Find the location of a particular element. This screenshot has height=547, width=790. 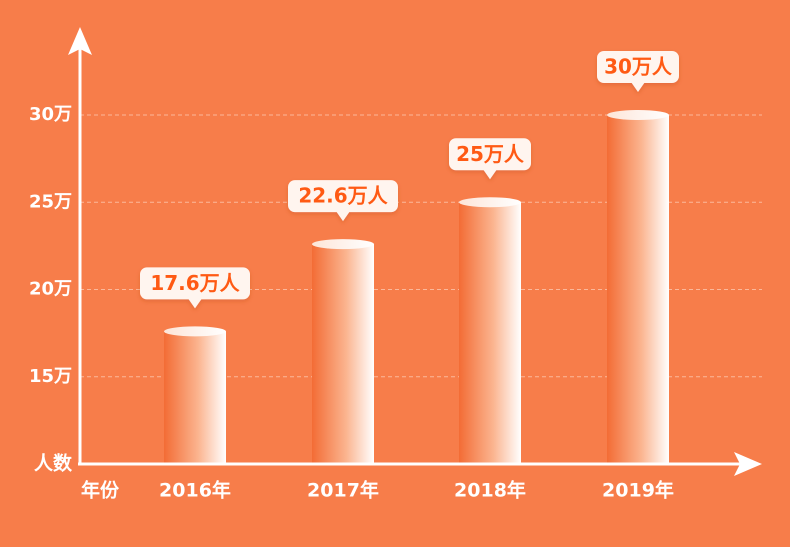

data-label: 17.6万人 is located at coordinates (195, 283).